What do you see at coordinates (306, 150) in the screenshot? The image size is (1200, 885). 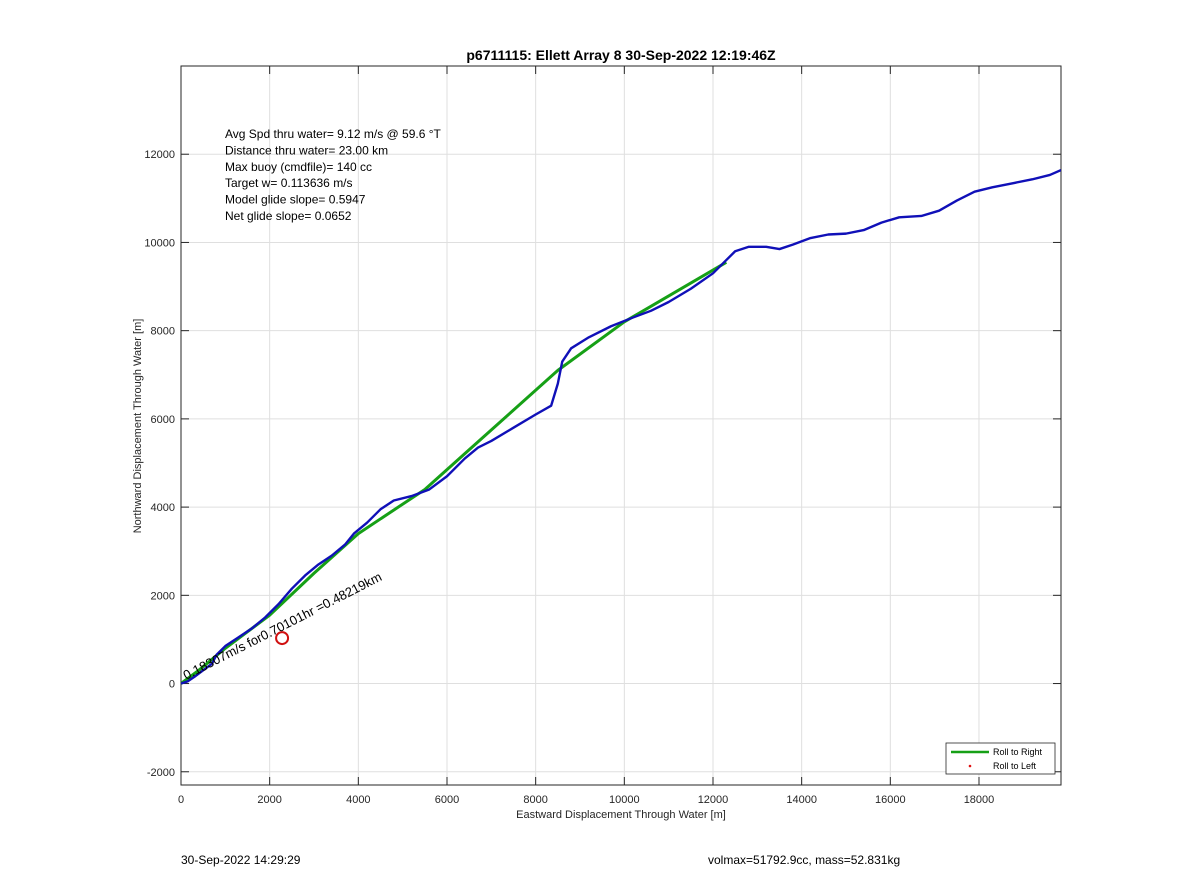 I see `stats-annotation-line: Distance thru water= 23.00 km` at bounding box center [306, 150].